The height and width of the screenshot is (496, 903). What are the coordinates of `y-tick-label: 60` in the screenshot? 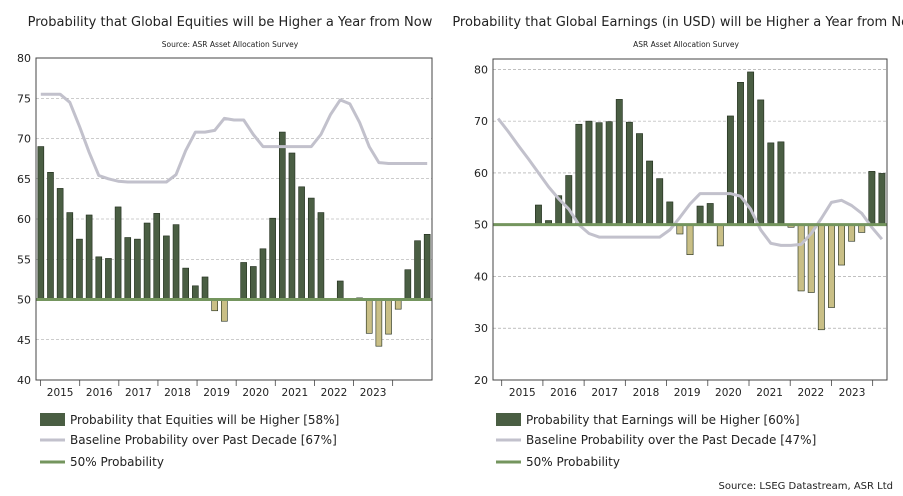 It's located at (24, 219).